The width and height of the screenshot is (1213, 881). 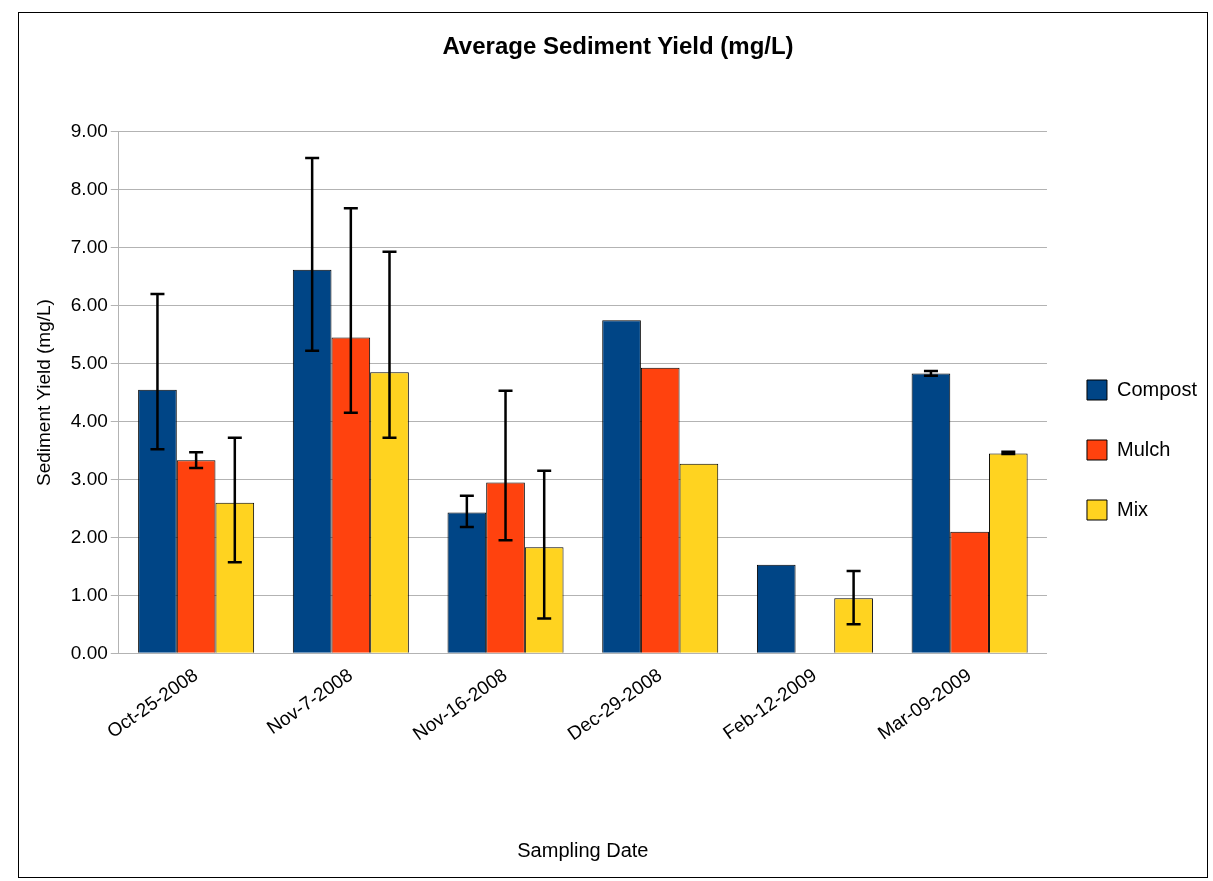 What do you see at coordinates (89, 131) in the screenshot?
I see `y-tick-label: 9.00` at bounding box center [89, 131].